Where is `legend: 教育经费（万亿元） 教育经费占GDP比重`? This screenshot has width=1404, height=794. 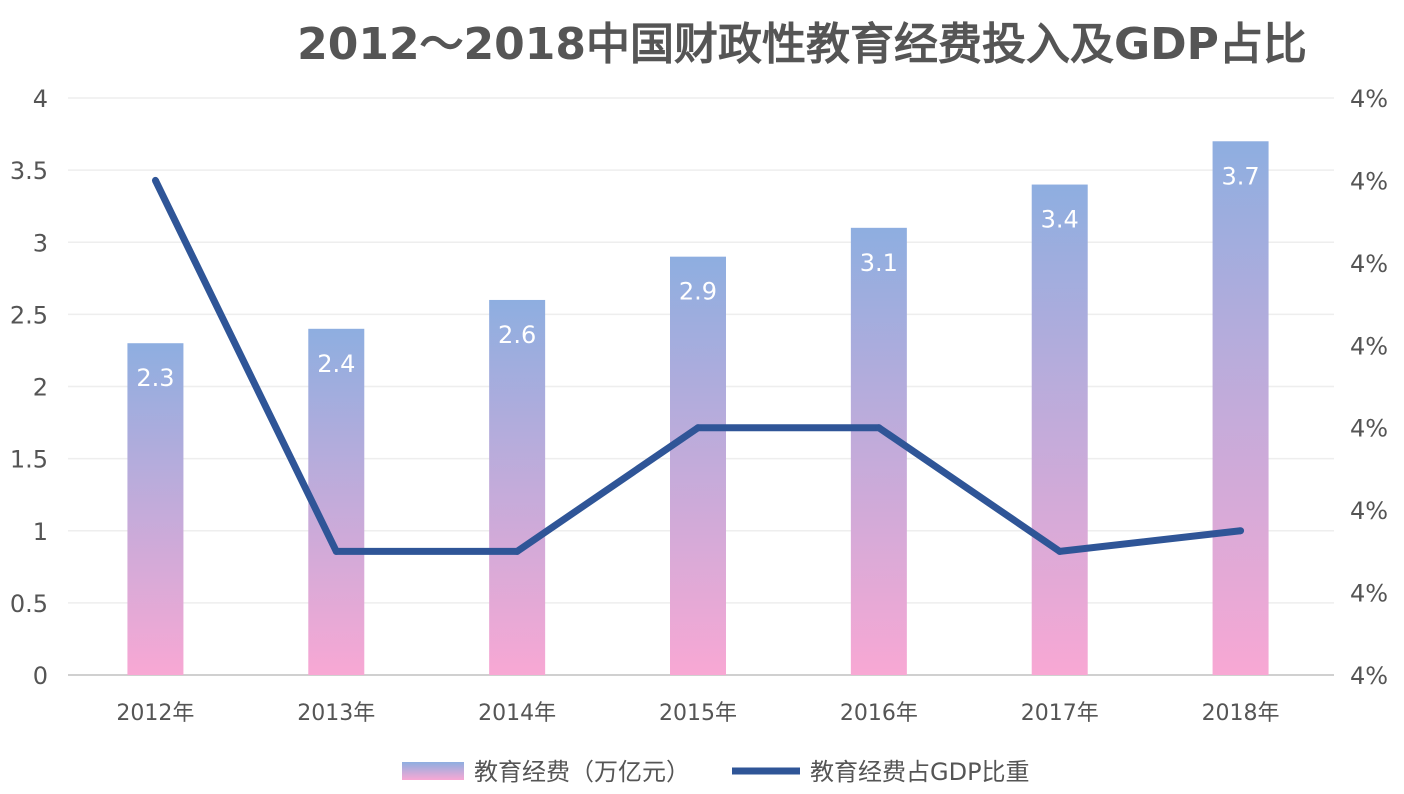 legend: 教育经费（万亿元） 教育经费占GDP比重 is located at coordinates (716, 772).